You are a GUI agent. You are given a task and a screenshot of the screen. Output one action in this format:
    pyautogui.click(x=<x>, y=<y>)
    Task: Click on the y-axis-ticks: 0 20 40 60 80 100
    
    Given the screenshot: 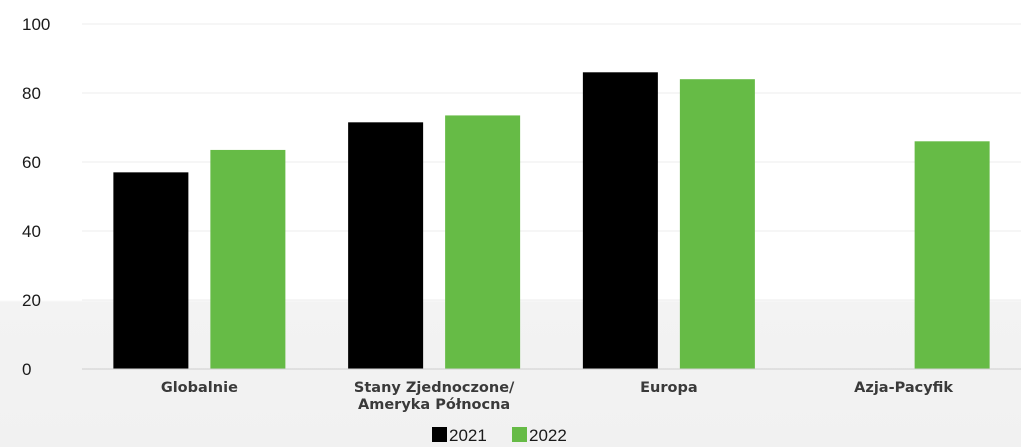 What is the action you would take?
    pyautogui.click(x=36, y=197)
    